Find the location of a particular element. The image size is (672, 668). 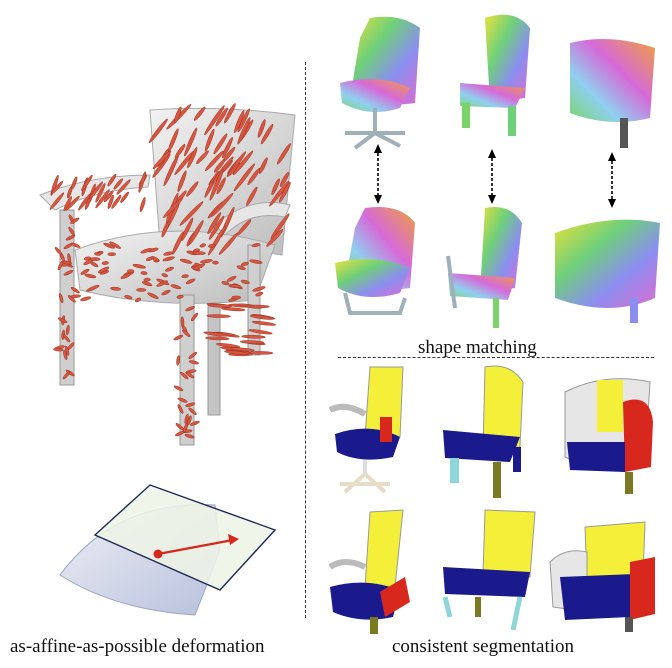

chair-seat is located at coordinates (175, 267).